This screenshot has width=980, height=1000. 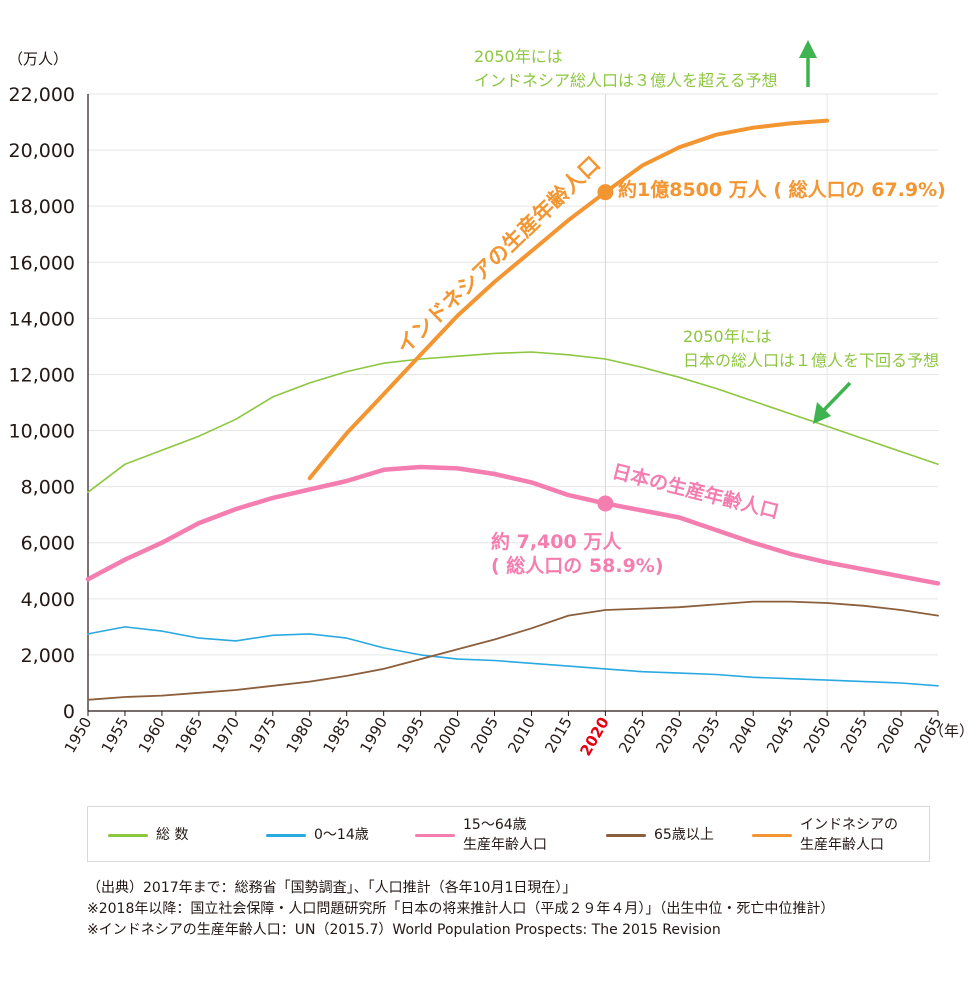 I want to click on legend-label-15-64-line2: 生産年齢人口, so click(x=505, y=845).